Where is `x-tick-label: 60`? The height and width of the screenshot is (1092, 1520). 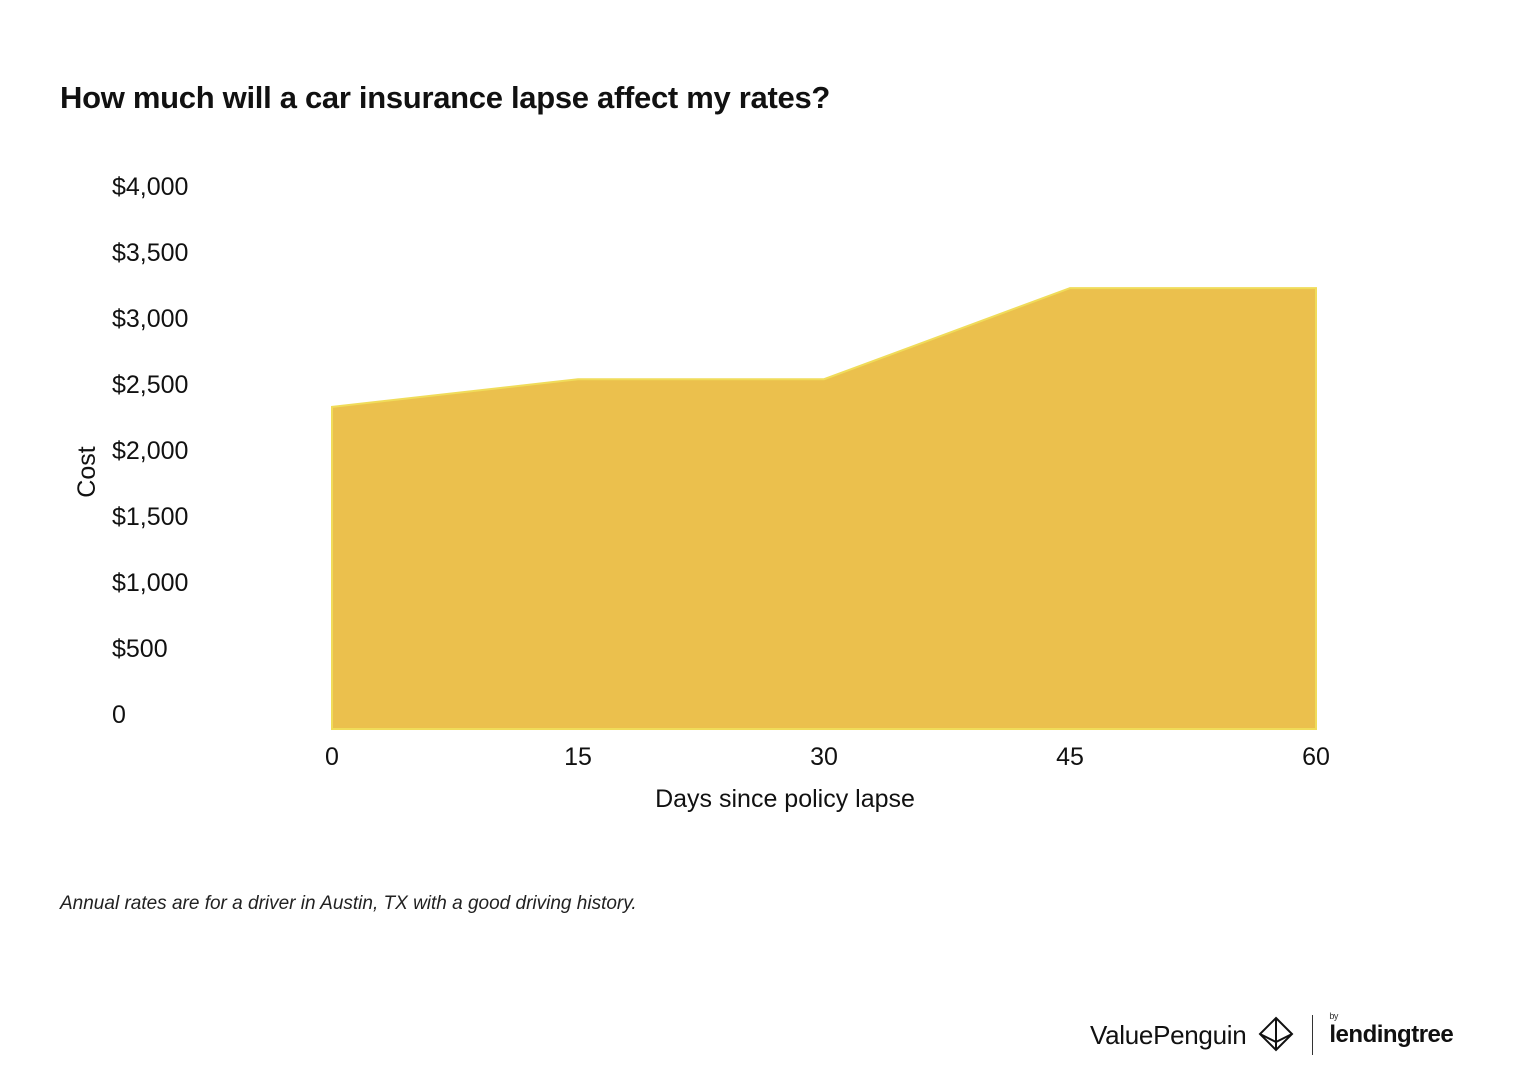 x-tick-label: 60 is located at coordinates (1316, 757).